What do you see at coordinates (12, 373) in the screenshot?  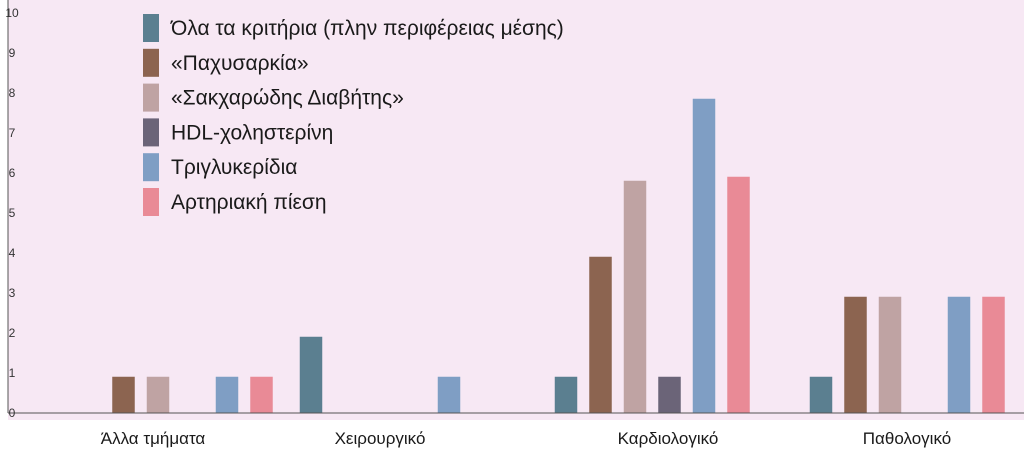 I see `y-tick-label: 1` at bounding box center [12, 373].